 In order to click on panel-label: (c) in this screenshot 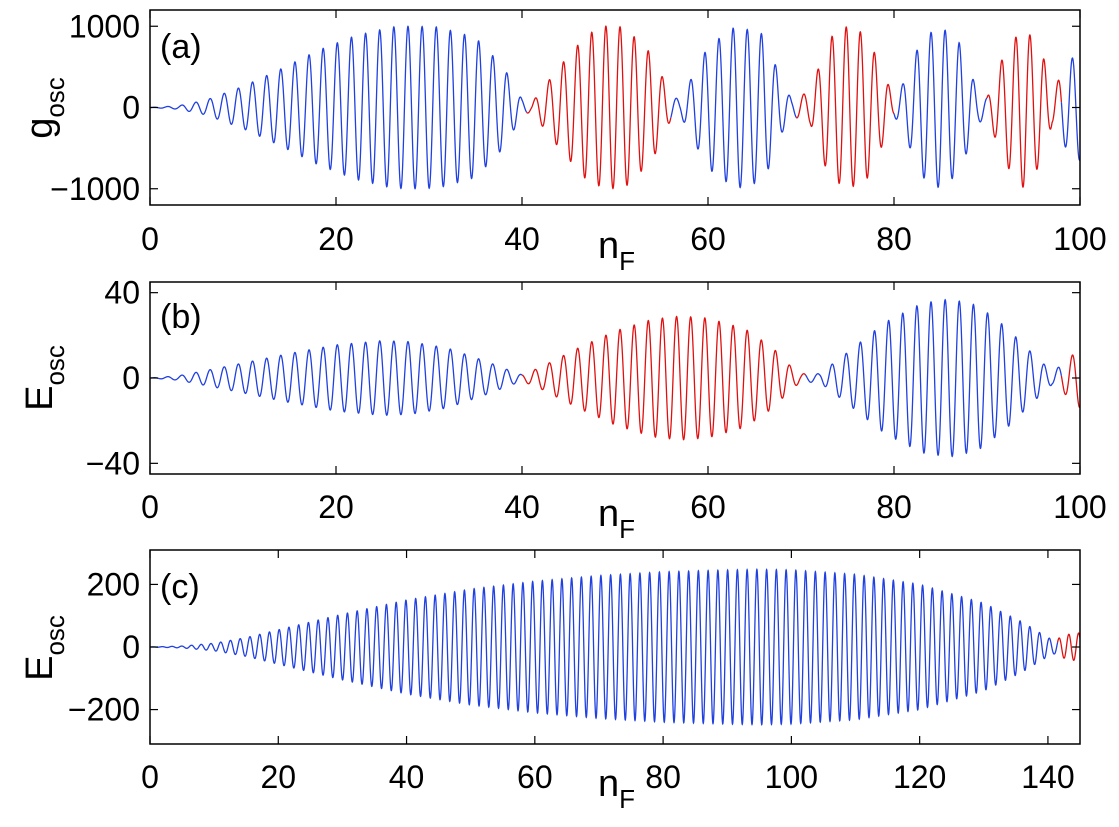, I will do `click(180, 587)`.